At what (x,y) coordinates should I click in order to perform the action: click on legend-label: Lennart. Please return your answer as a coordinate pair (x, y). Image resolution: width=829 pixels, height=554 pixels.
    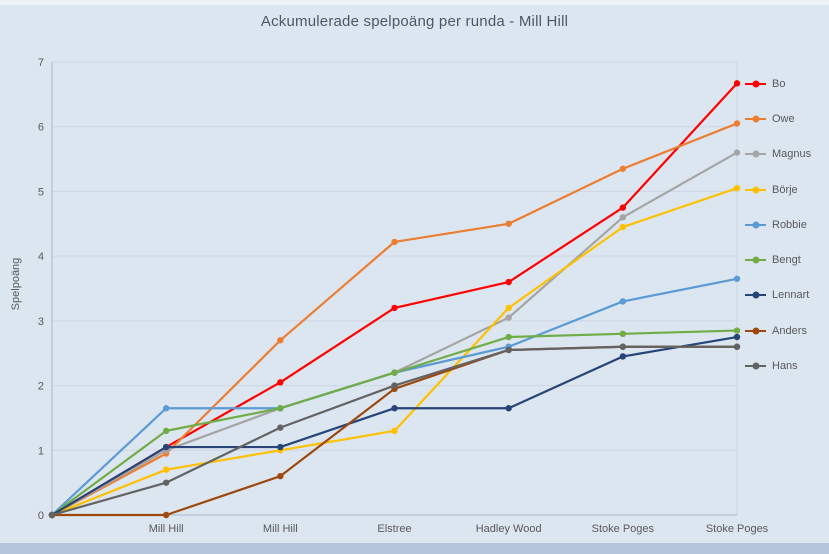
    Looking at the image, I should click on (791, 295).